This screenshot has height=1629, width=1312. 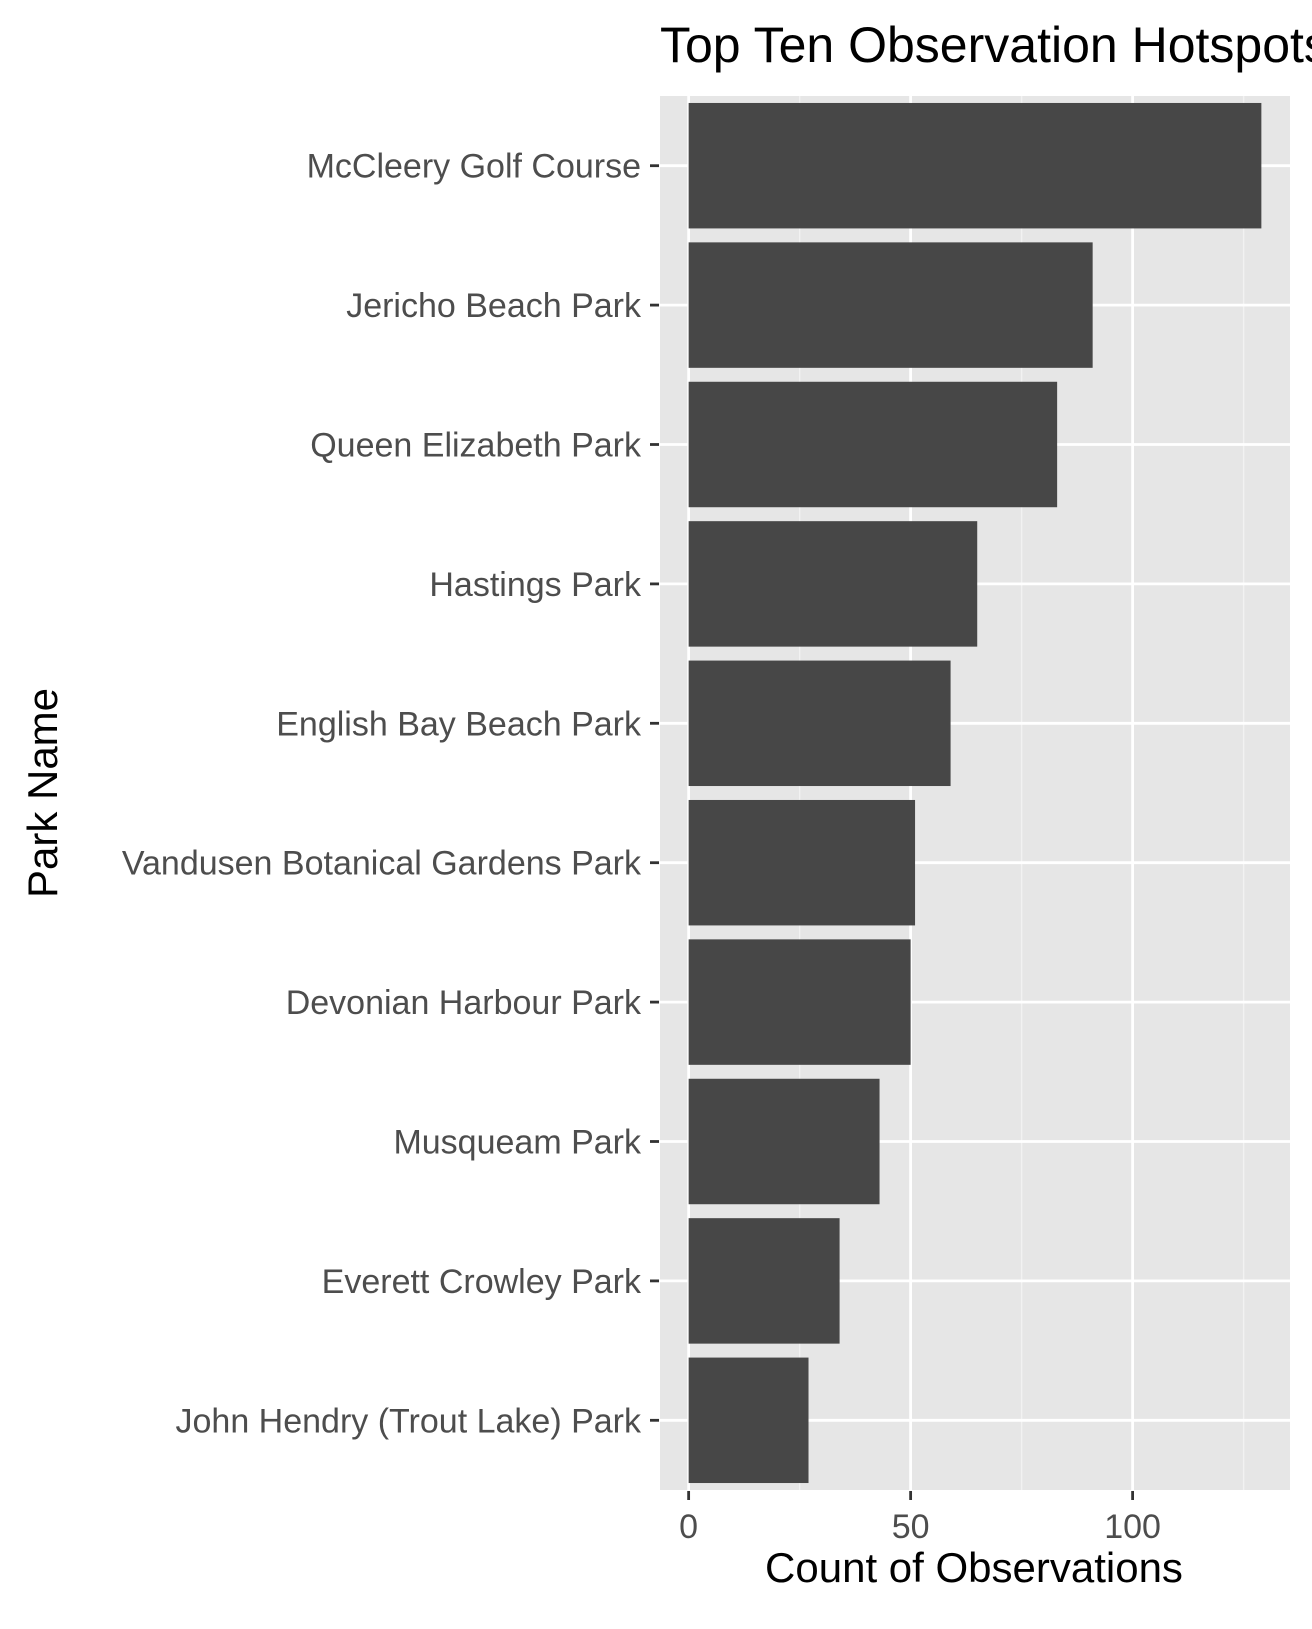 I want to click on x-axis-title: Count of Observations, so click(x=974, y=1567).